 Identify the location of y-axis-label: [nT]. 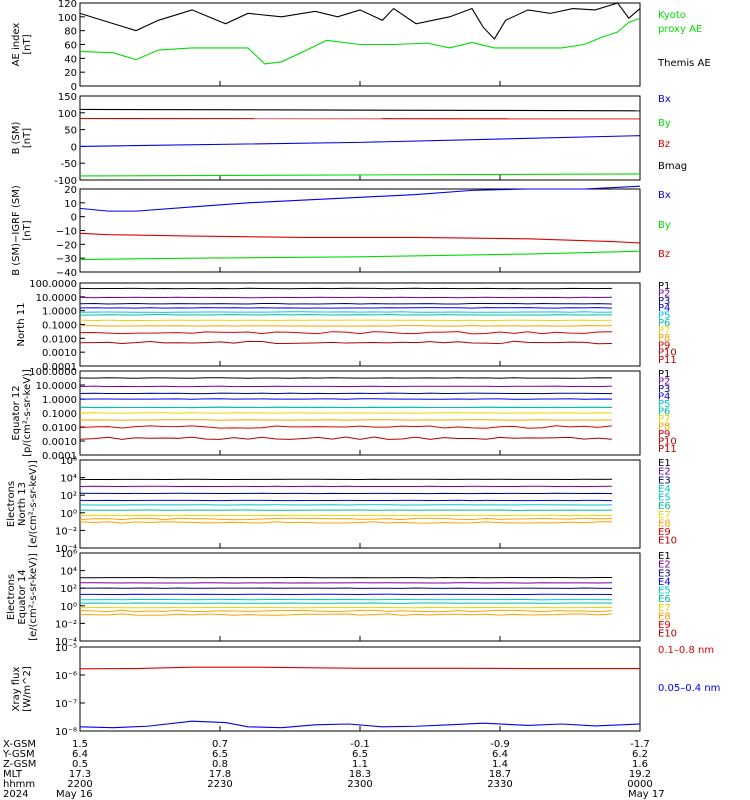
(27, 230).